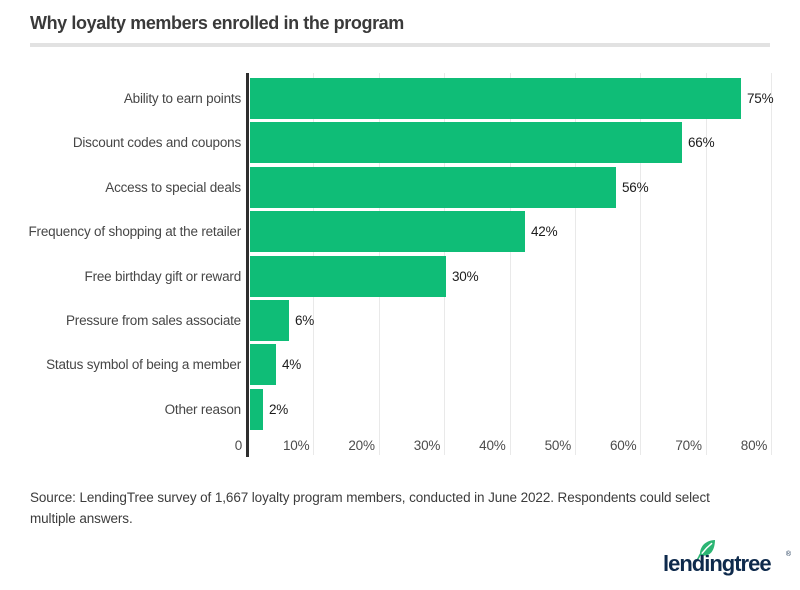  Describe the element at coordinates (465, 276) in the screenshot. I see `bar-value-label: 30%` at that location.